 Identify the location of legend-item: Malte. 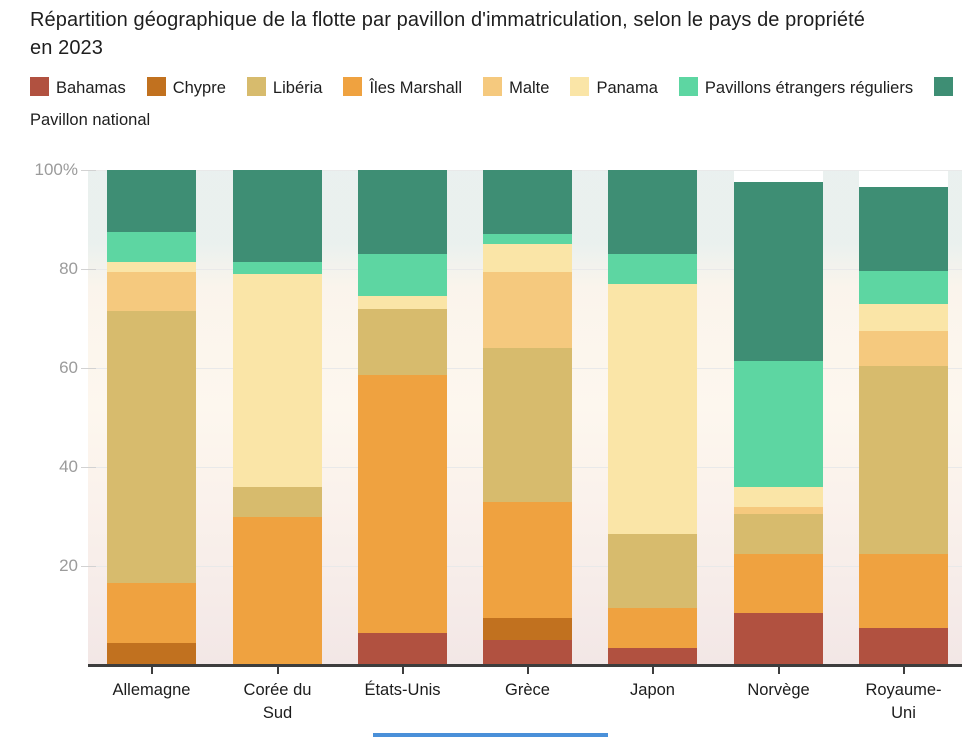
(516, 87).